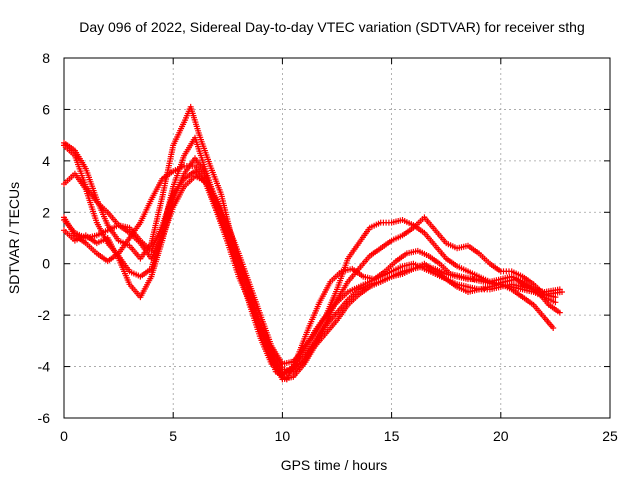 The width and height of the screenshot is (640, 480). Describe the element at coordinates (562, 292) in the screenshot. I see `track-6-point` at that location.